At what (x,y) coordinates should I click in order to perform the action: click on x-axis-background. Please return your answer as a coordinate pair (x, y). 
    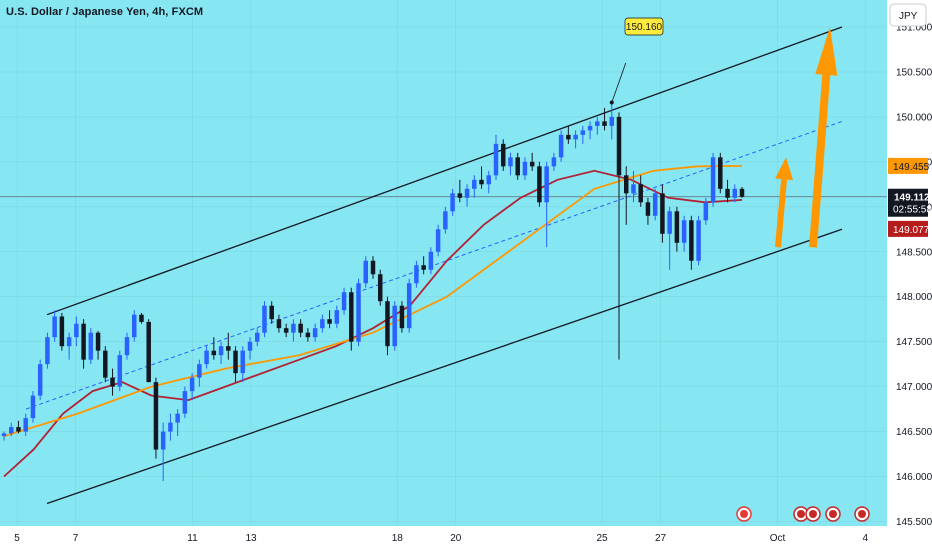
    Looking at the image, I should click on (443, 538).